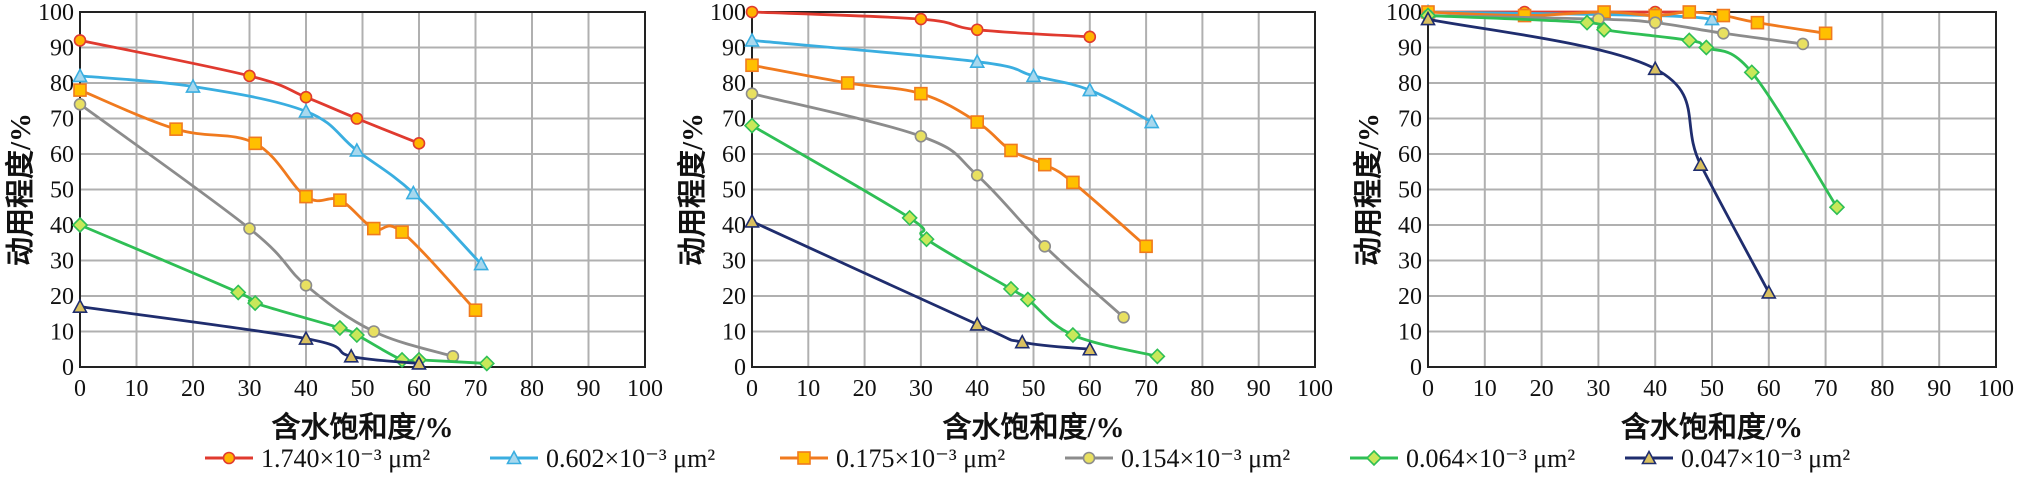 The image size is (2018, 488). Describe the element at coordinates (1410, 226) in the screenshot. I see `y-tick-label: 40` at that location.